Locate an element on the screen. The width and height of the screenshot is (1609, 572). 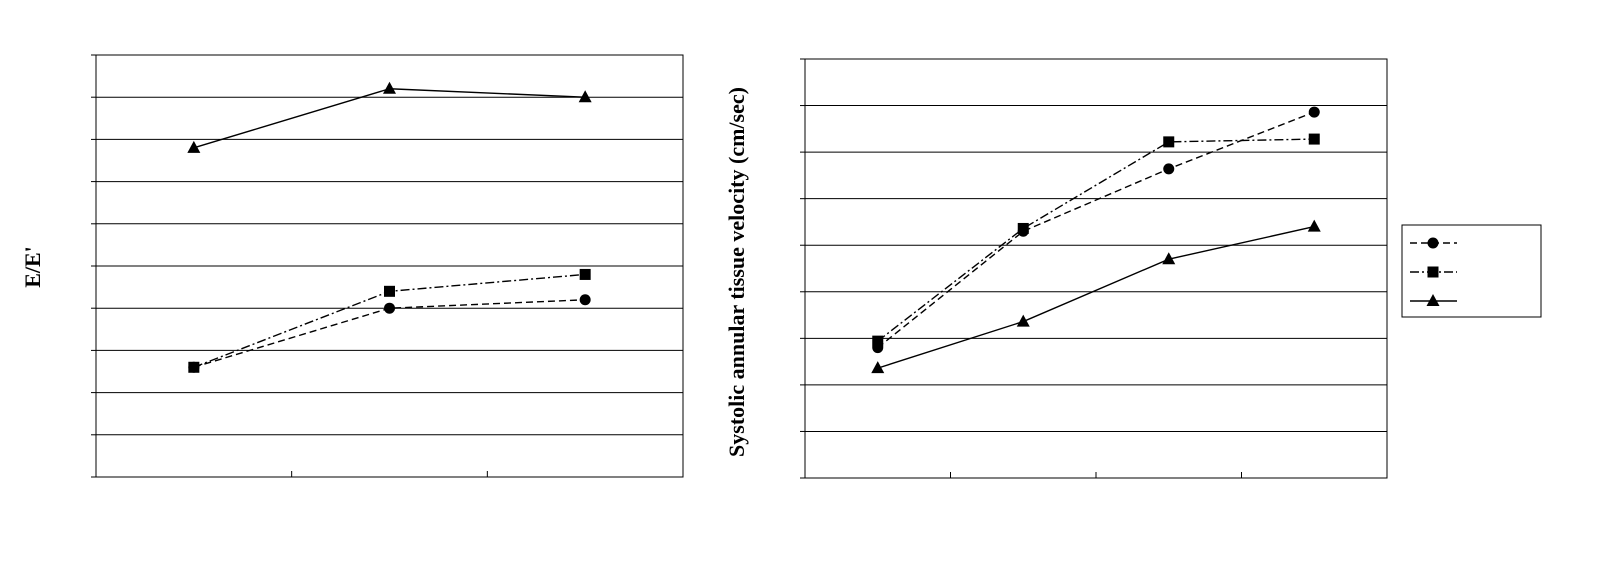
legend-marker-square is located at coordinates (1433, 272).